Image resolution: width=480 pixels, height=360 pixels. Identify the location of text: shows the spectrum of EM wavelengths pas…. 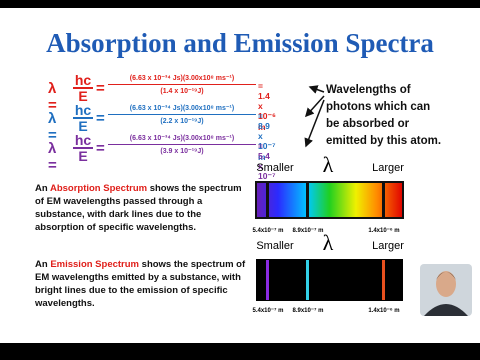
(138, 208).